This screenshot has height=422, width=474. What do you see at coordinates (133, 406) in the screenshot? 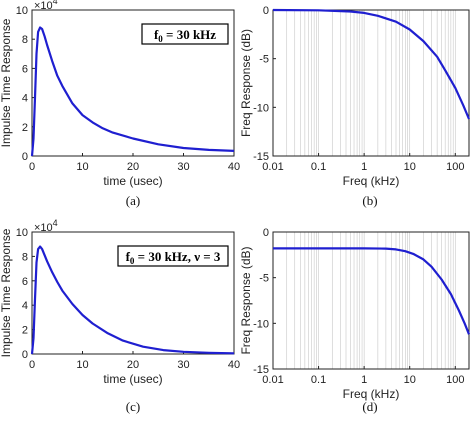
I see `panel-caption: (c)` at bounding box center [133, 406].